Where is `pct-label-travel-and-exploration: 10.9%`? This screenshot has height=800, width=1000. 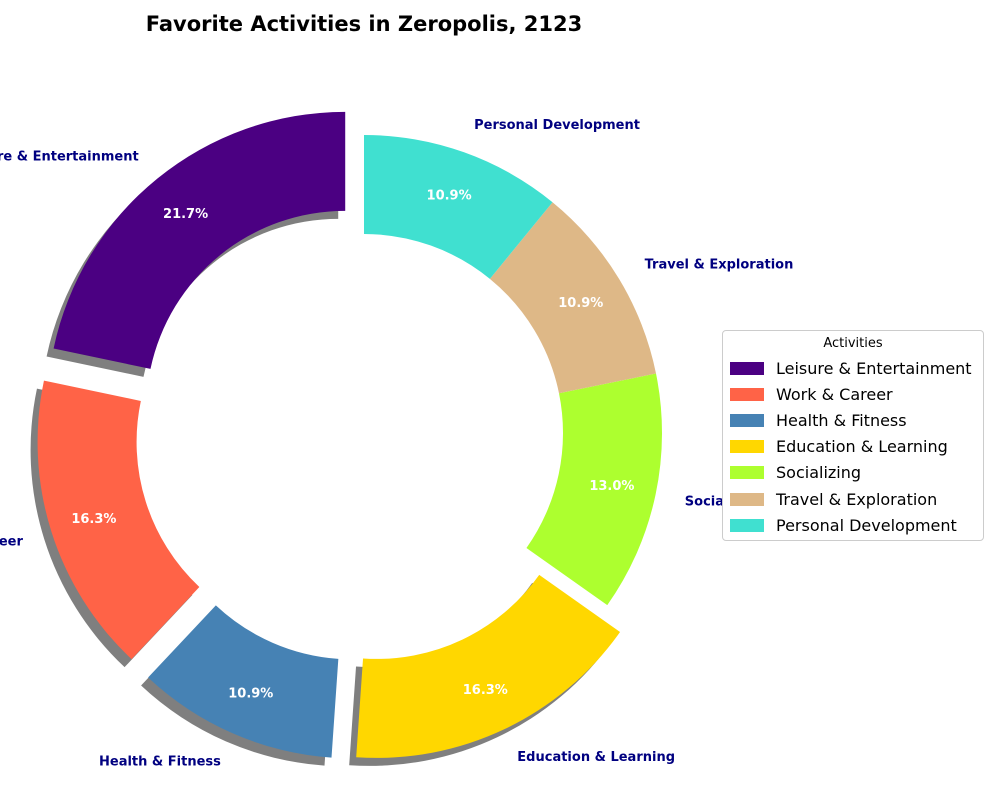 pct-label-travel-and-exploration: 10.9% is located at coordinates (580, 303).